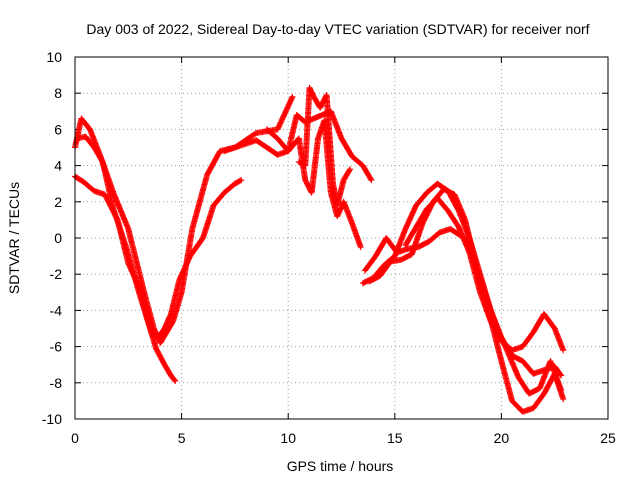 The height and width of the screenshot is (480, 640). What do you see at coordinates (58, 93) in the screenshot?
I see `y-tick-label: 8` at bounding box center [58, 93].